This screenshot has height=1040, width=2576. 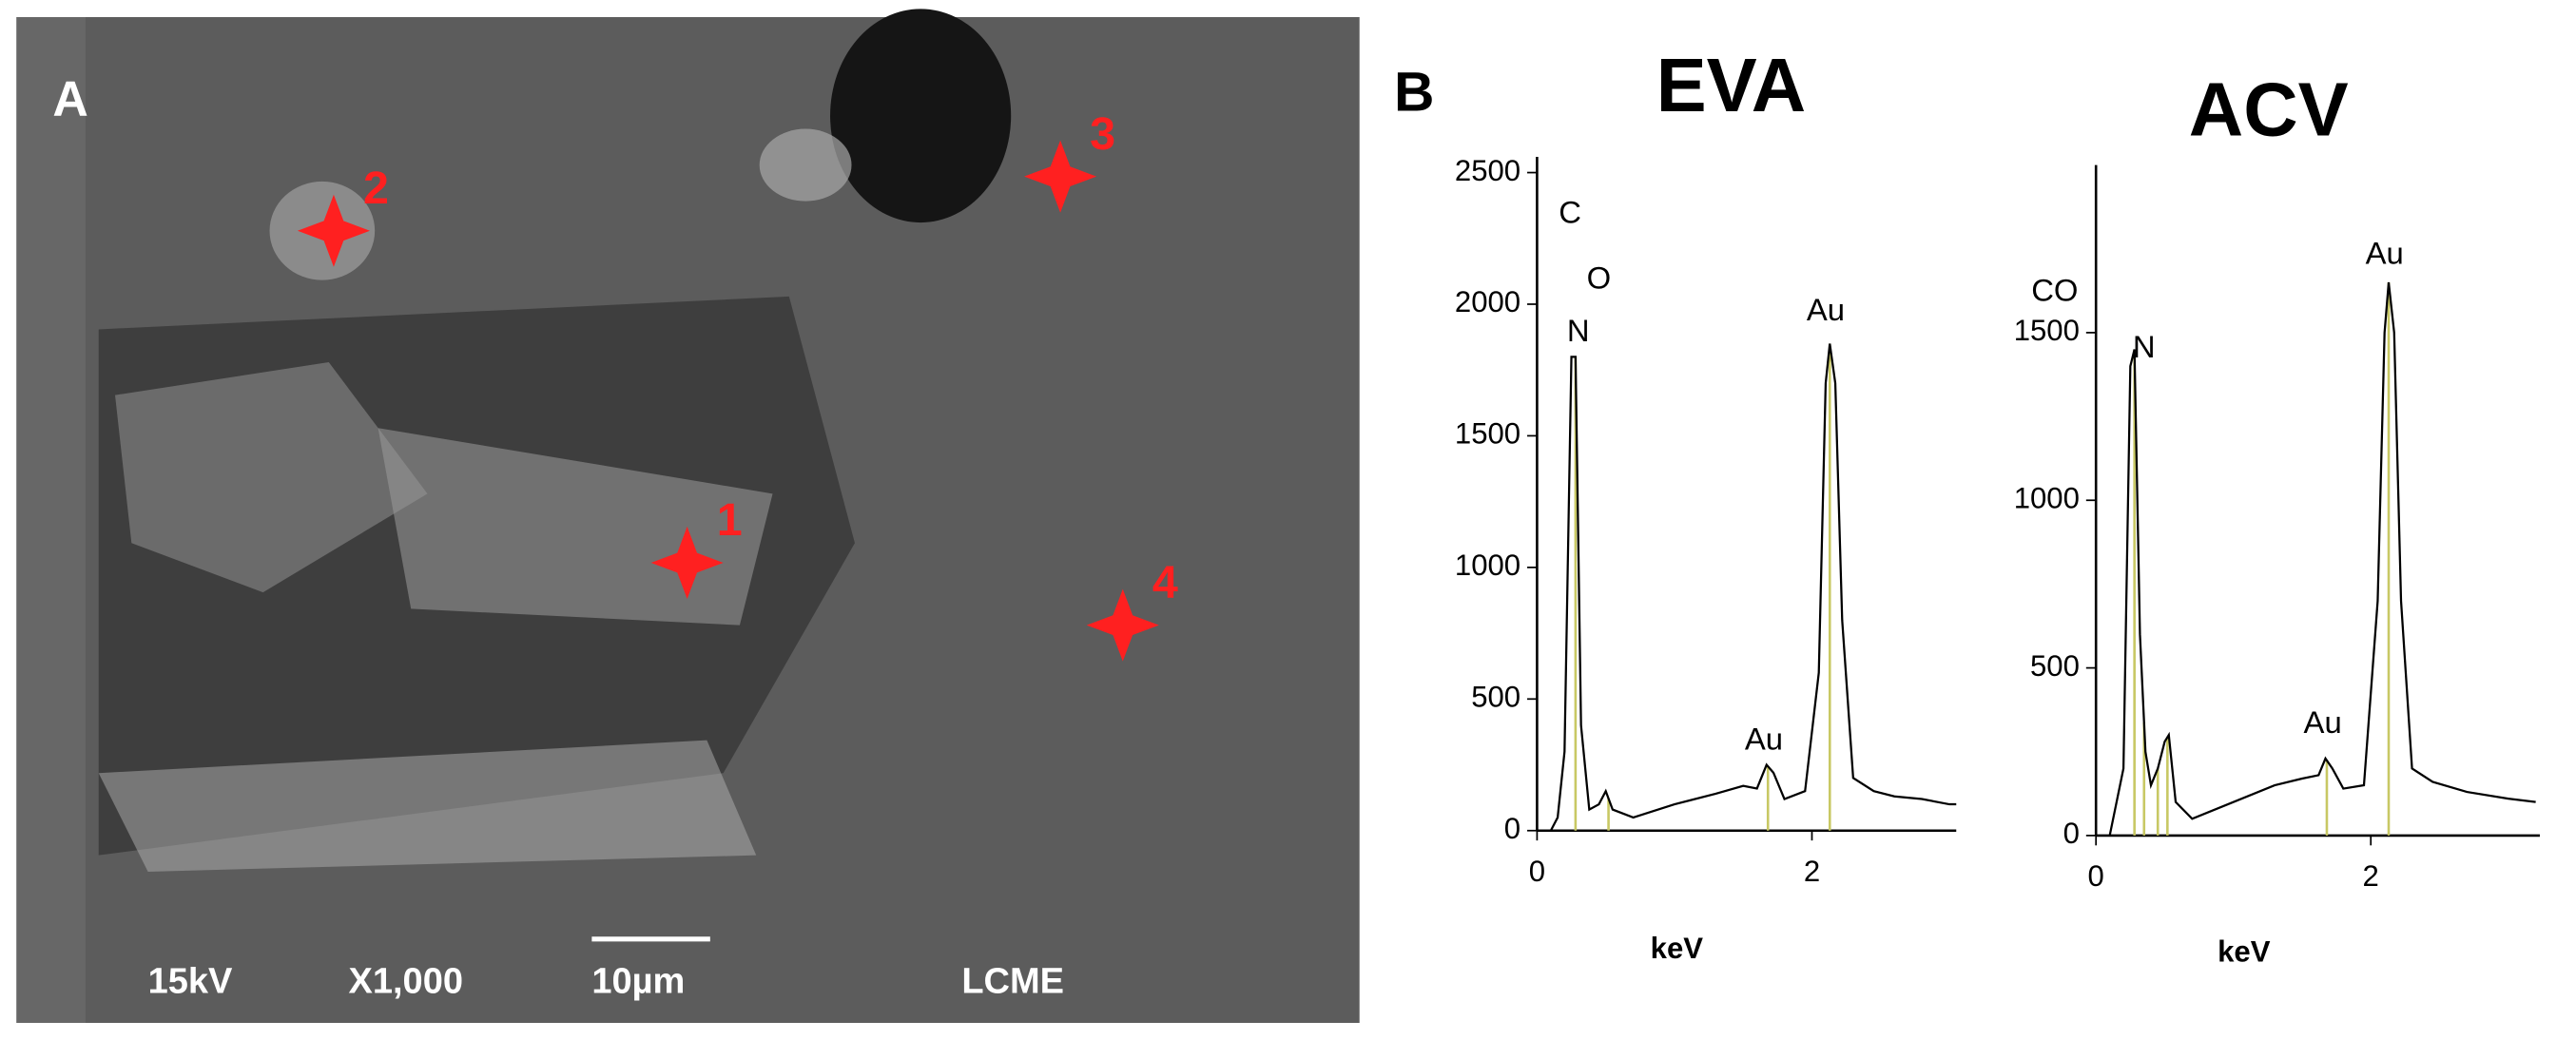 What do you see at coordinates (921, 116) in the screenshot?
I see `sem-pore` at bounding box center [921, 116].